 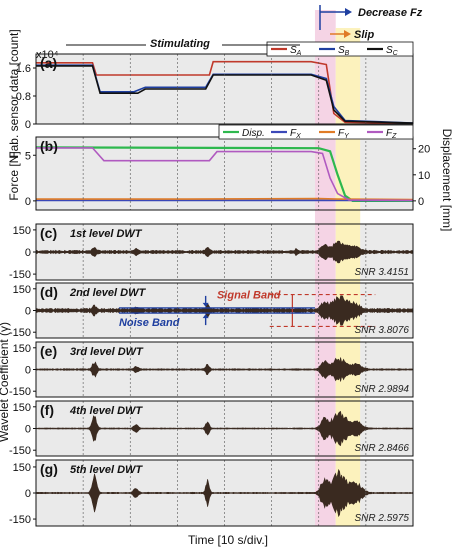 What do you see at coordinates (14, 175) in the screenshot?
I see `ylabel-b: Force [N]` at bounding box center [14, 175].